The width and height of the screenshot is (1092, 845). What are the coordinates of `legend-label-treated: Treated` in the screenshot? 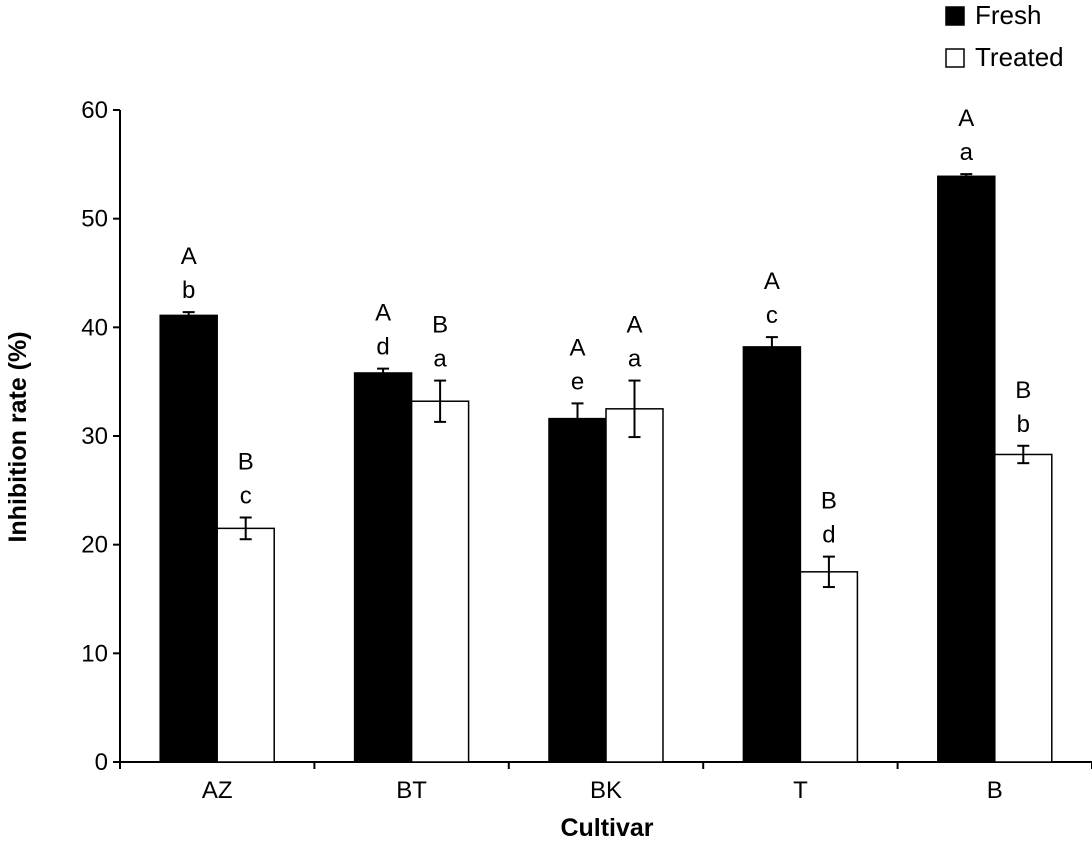 It's located at (1019, 57).